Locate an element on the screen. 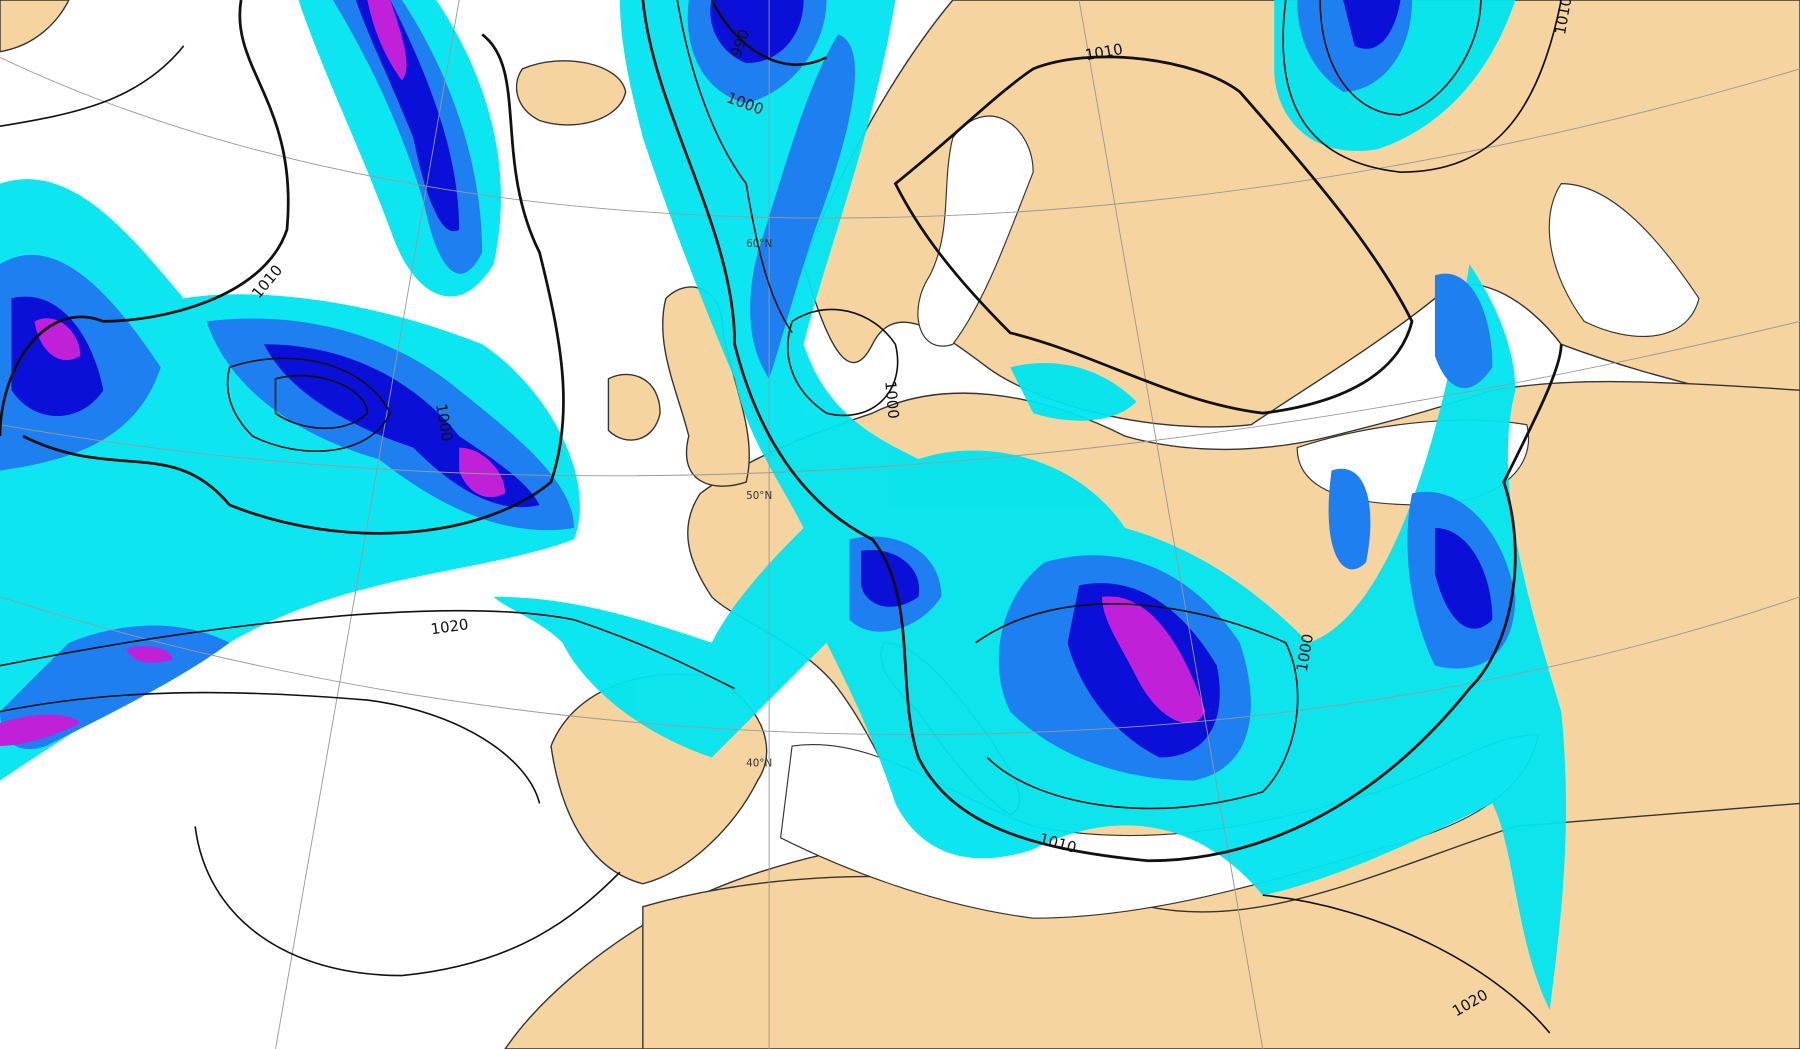 The width and height of the screenshot is (1800, 1049). baltic-sea is located at coordinates (975, 231).